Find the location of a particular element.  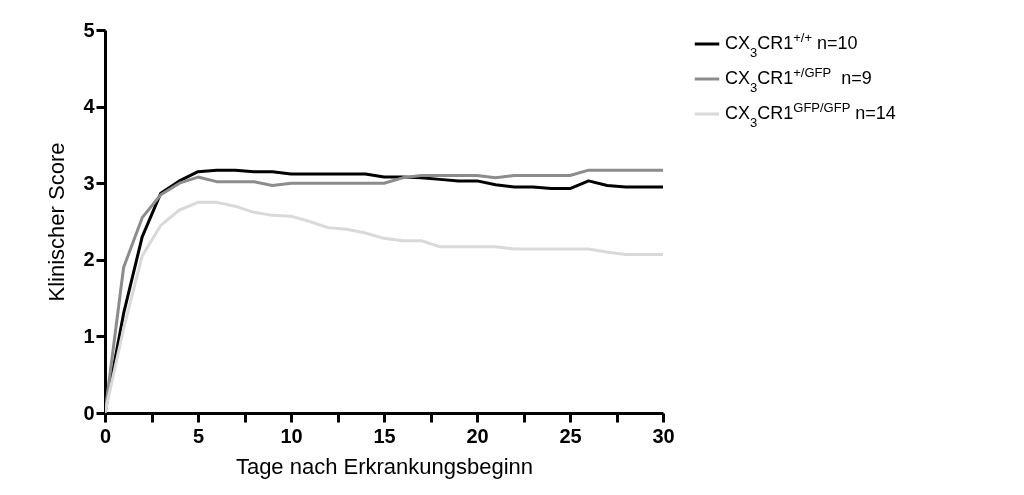

y-tick-label: 2 is located at coordinates (89, 259).